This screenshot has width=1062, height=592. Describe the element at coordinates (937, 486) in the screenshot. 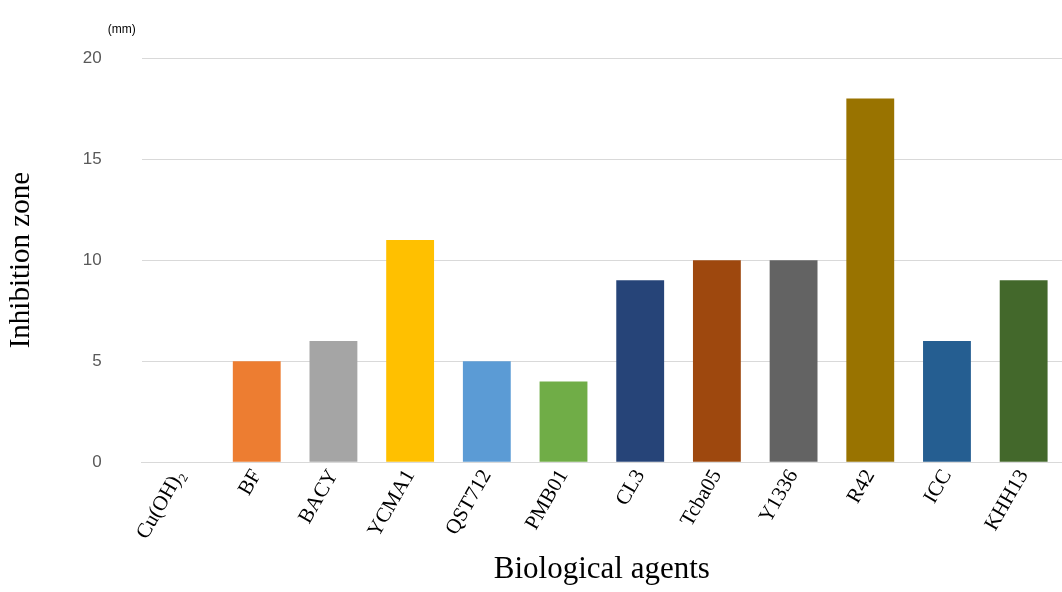

I see `x-tick-label: ICC` at that location.